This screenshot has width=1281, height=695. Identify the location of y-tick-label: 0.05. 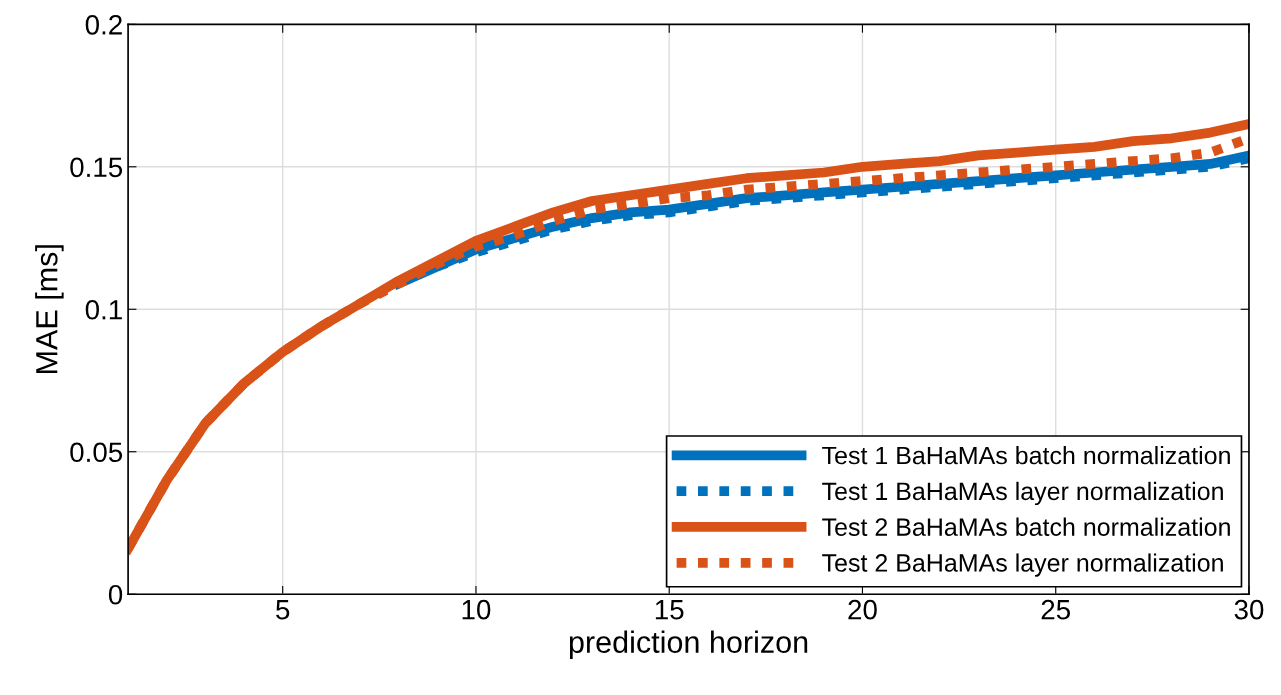
(96, 452).